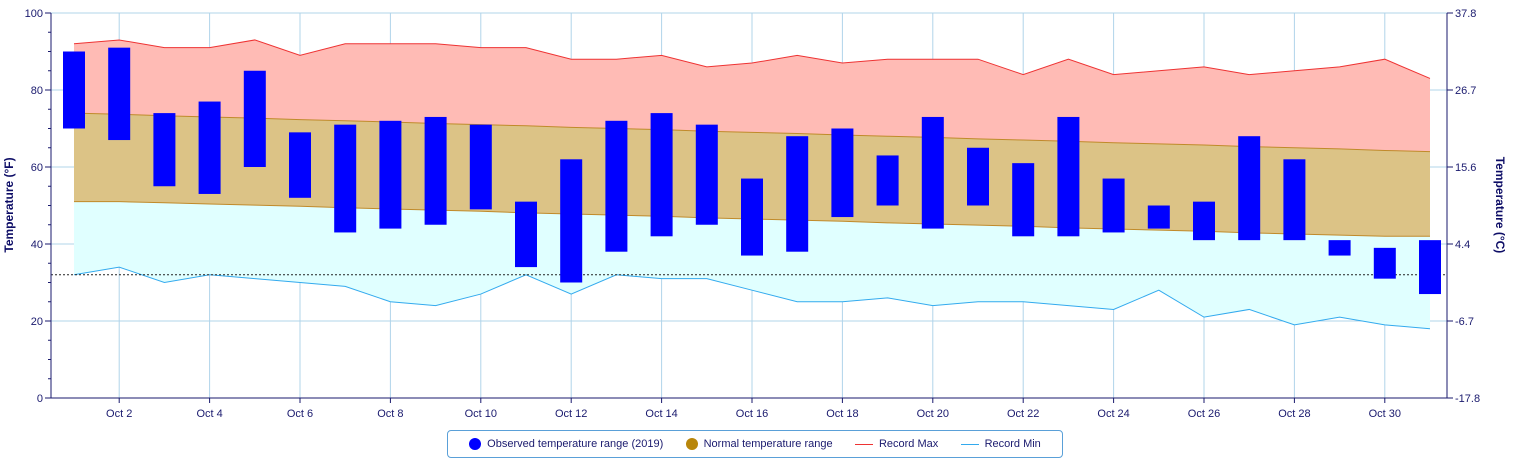  Describe the element at coordinates (1467, 399) in the screenshot. I see `y-tick-label-right: -17.8` at that location.